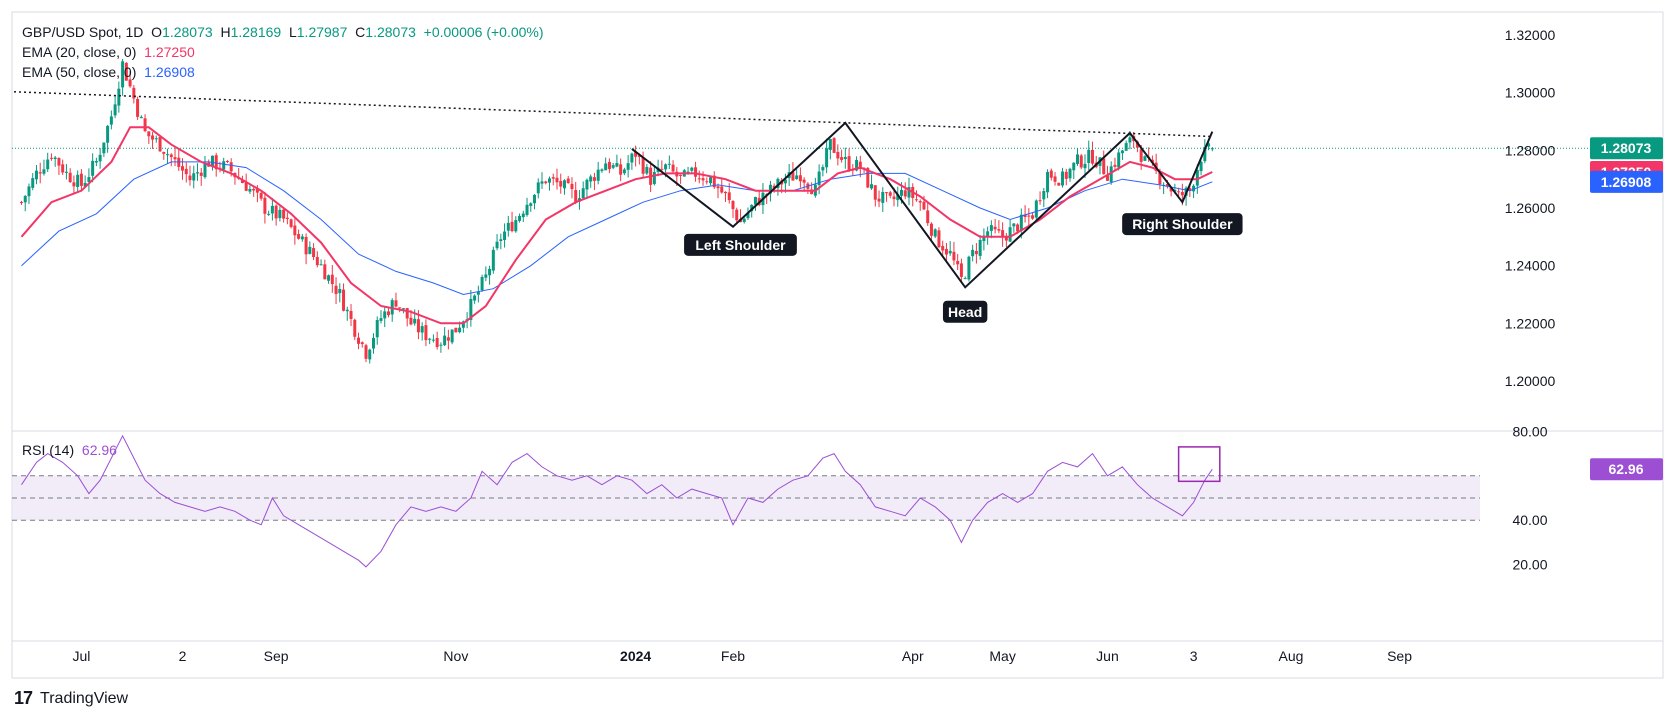  I want to click on ema50-line, so click(617, 228).